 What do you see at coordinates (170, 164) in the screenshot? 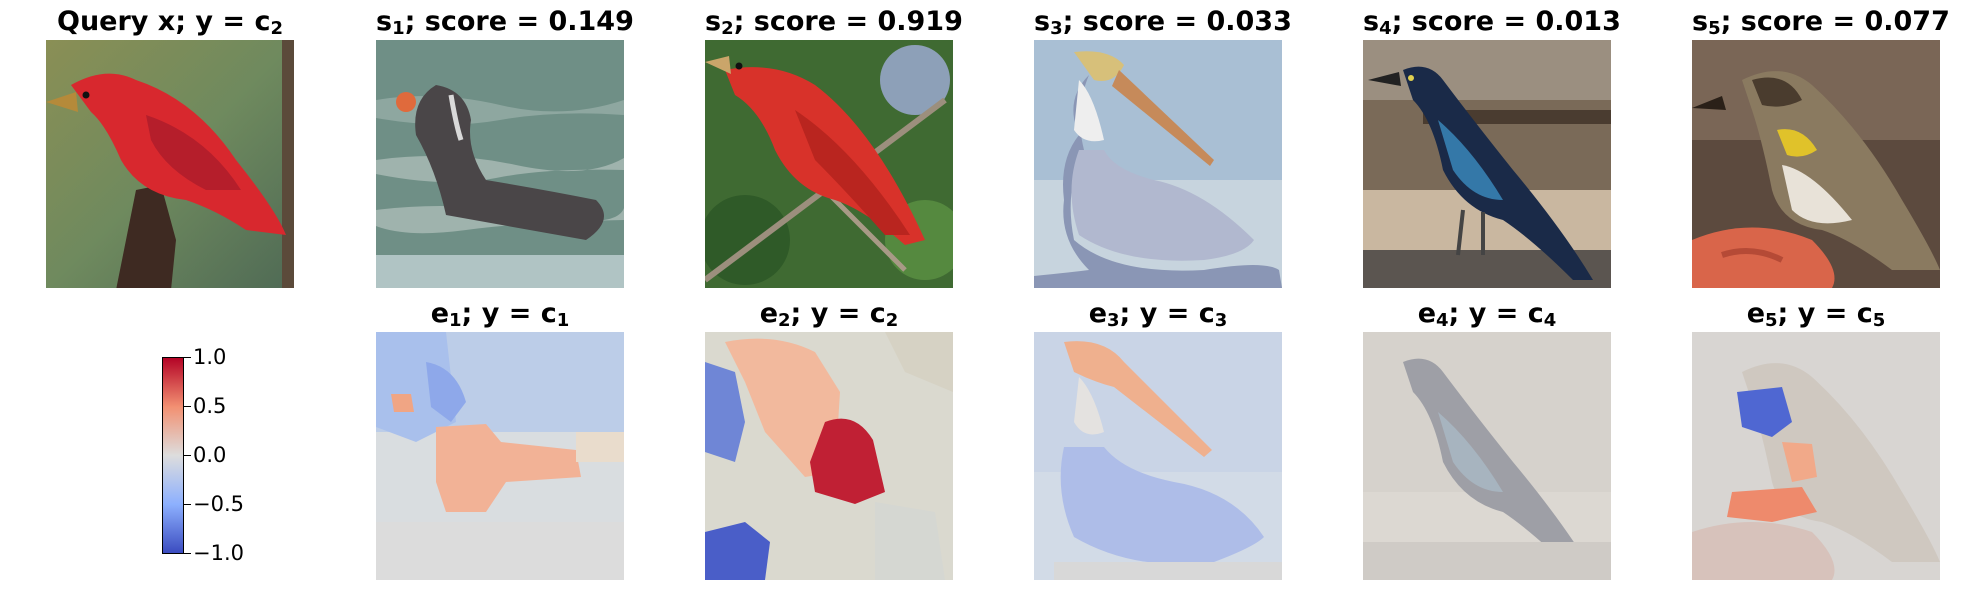
I see `query-image` at bounding box center [170, 164].